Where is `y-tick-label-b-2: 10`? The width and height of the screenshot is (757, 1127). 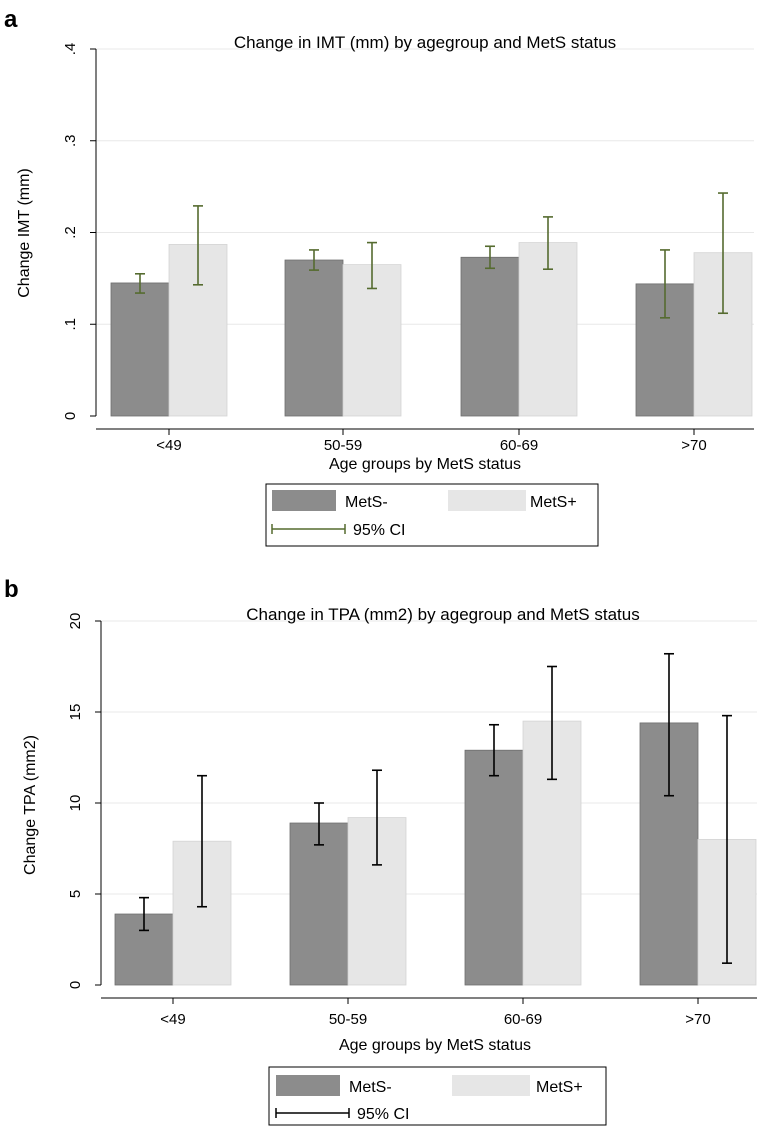
y-tick-label-b-2: 10 is located at coordinates (75, 803).